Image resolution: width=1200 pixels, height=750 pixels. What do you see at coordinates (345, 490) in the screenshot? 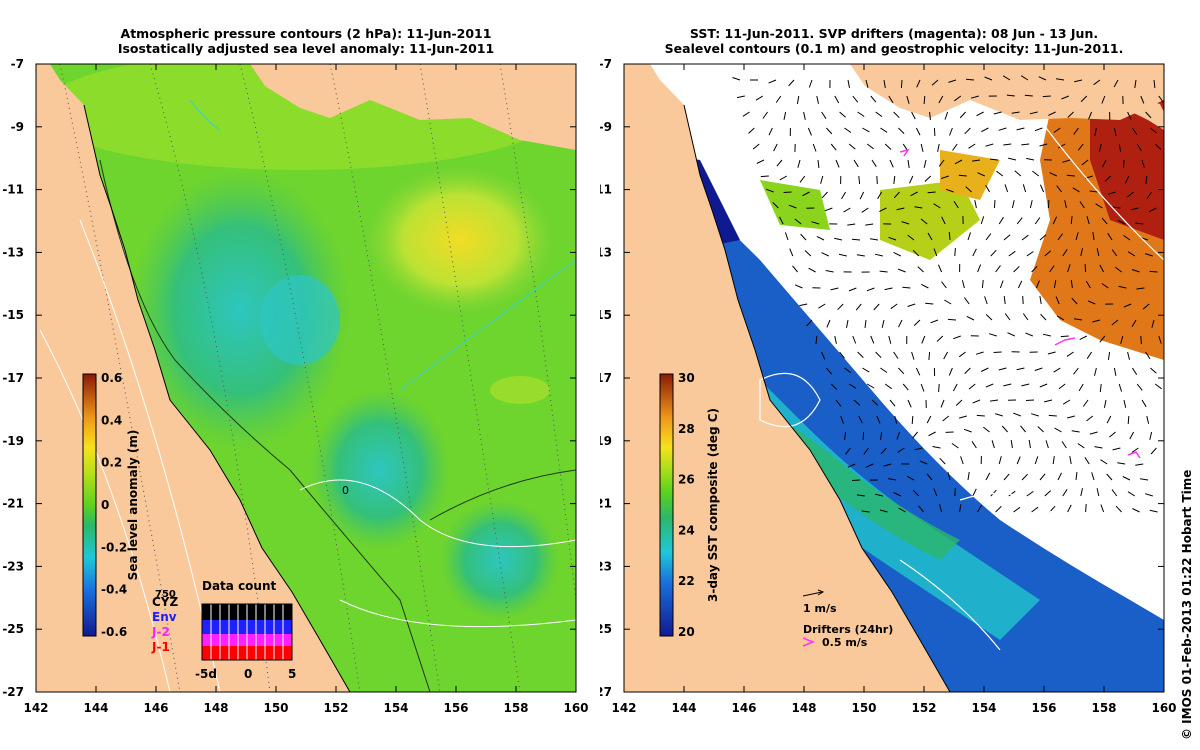
I see `contour-label: 0` at bounding box center [345, 490].